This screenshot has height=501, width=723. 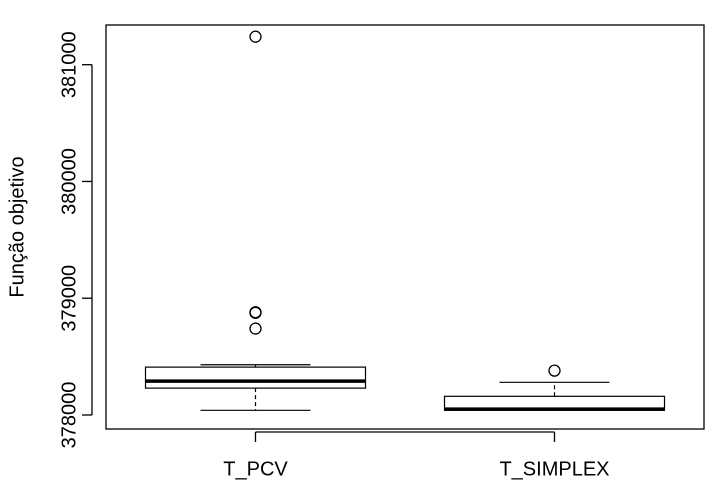 I want to click on y-tick-label: 379000, so click(x=69, y=298).